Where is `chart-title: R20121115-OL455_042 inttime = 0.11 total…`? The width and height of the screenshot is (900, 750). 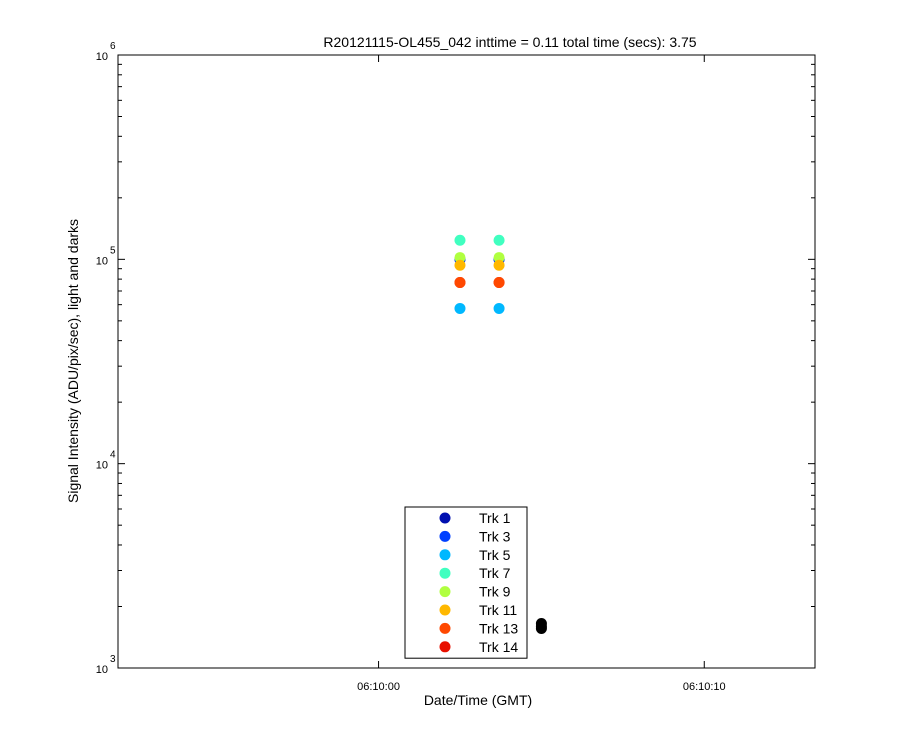
chart-title: R20121115-OL455_042 inttime = 0.11 total… is located at coordinates (509, 42).